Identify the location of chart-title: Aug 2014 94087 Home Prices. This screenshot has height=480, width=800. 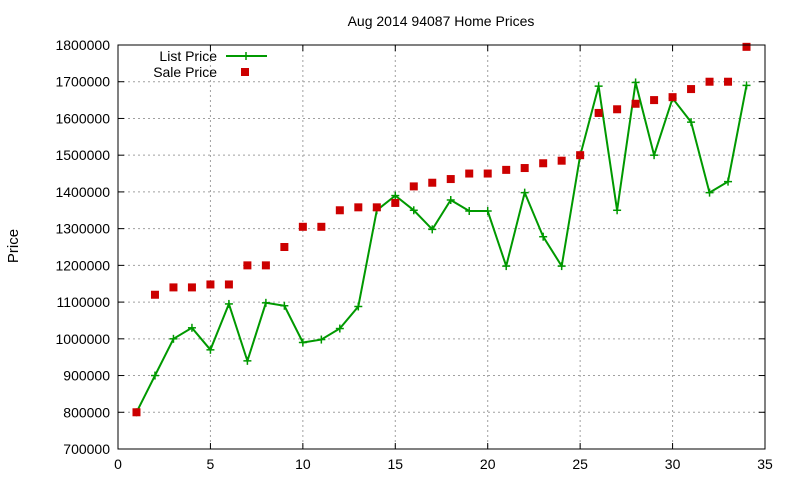
(441, 21).